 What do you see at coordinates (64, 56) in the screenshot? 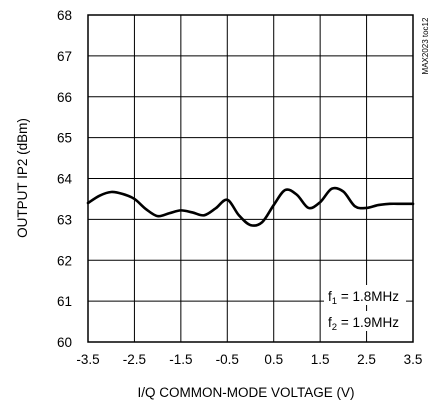
I see `y-tick-label-7: 67` at bounding box center [64, 56].